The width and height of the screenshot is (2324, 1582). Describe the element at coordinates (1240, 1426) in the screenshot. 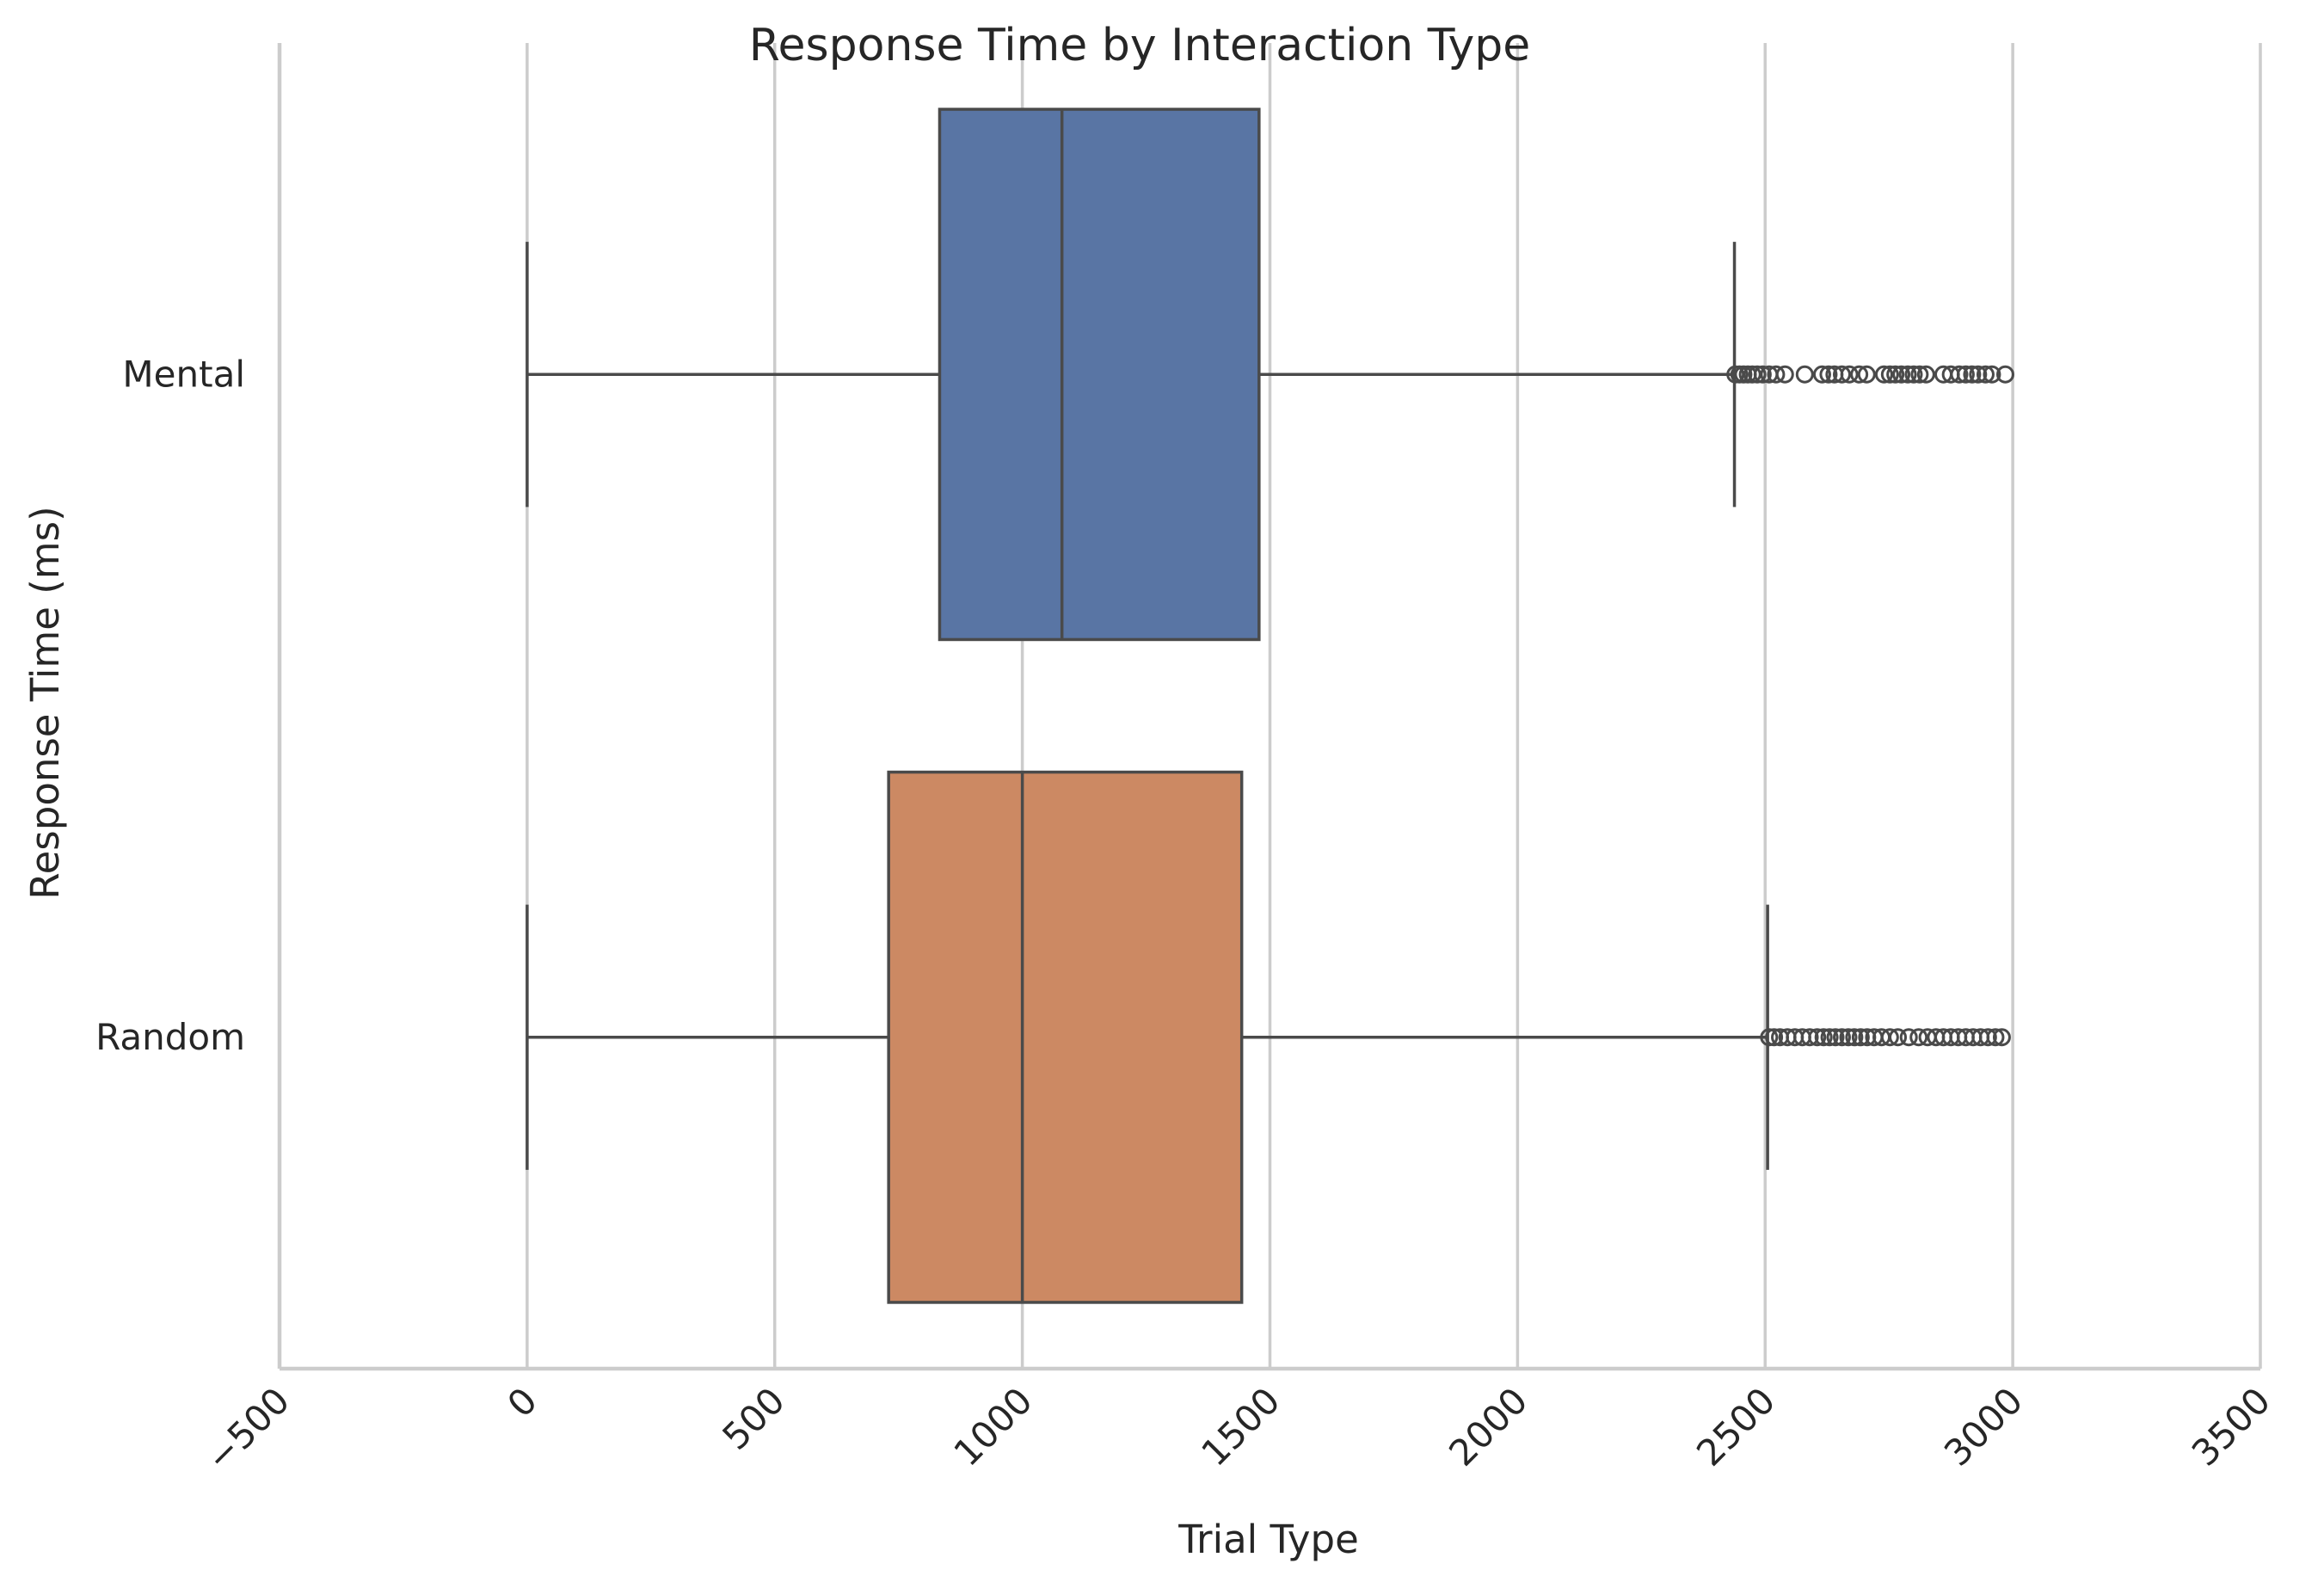

I see `x-tick-label: 1500` at that location.